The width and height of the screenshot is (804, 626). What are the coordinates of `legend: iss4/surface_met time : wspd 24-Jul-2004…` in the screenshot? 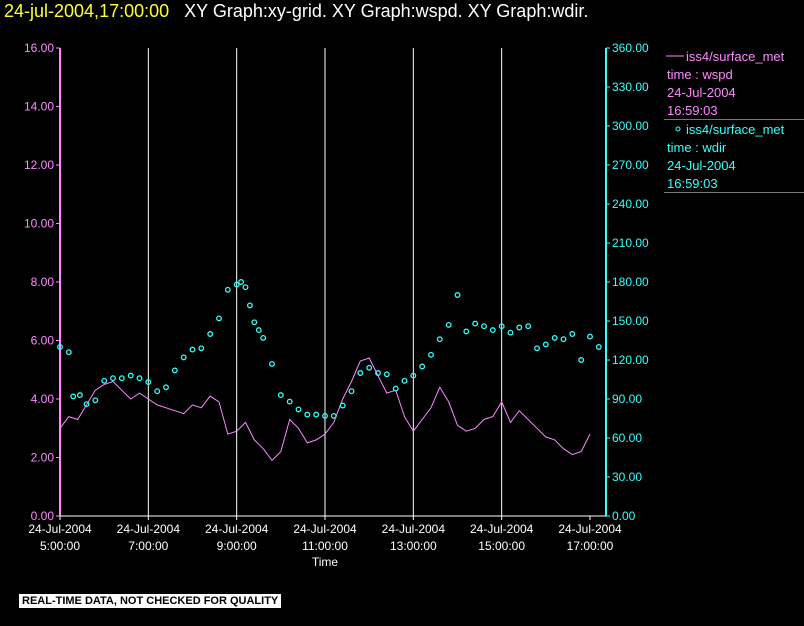 It's located at (725, 120).